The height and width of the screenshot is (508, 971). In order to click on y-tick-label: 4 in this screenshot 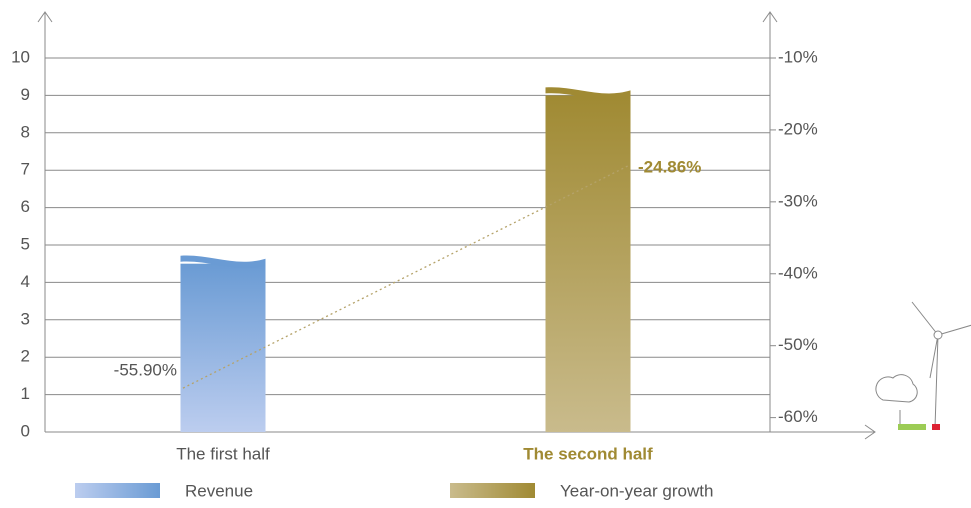, I will do `click(25, 281)`.